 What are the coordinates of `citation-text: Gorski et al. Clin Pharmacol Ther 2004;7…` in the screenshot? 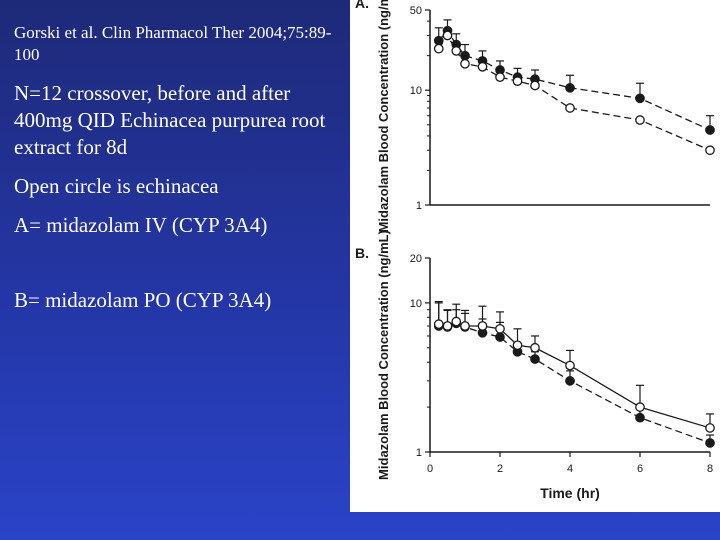 It's located at (173, 43).